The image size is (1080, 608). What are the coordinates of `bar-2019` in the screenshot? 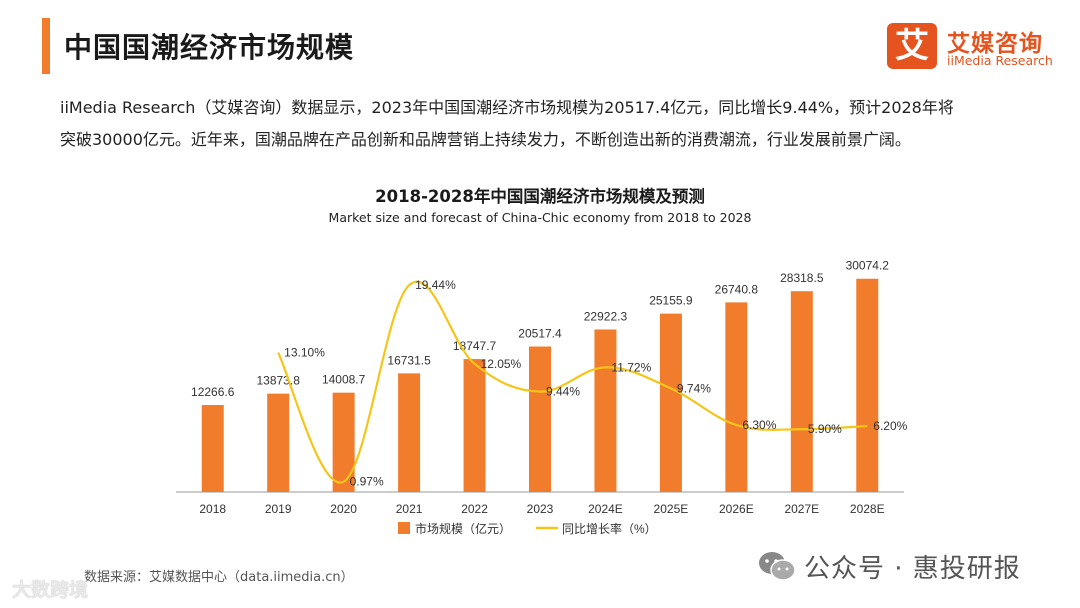 It's located at (278, 442).